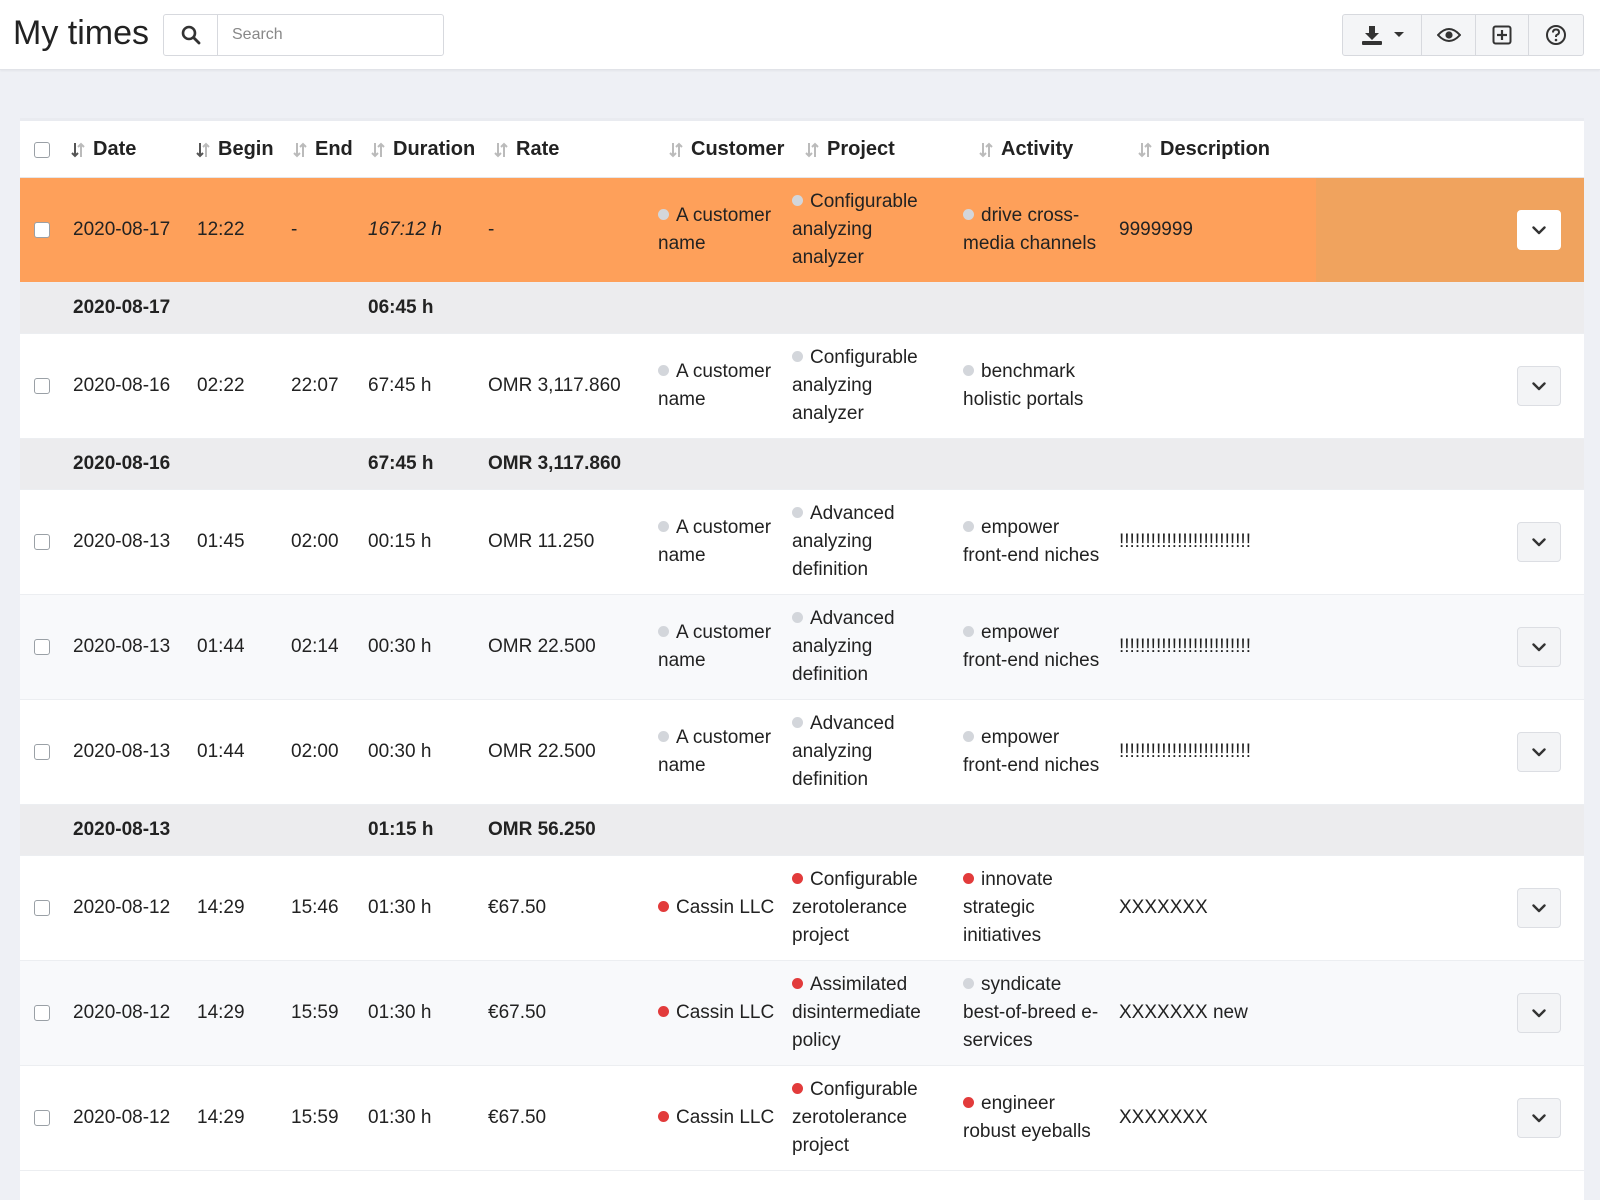 The image size is (1600, 1200). I want to click on column-label: Date, so click(115, 149).